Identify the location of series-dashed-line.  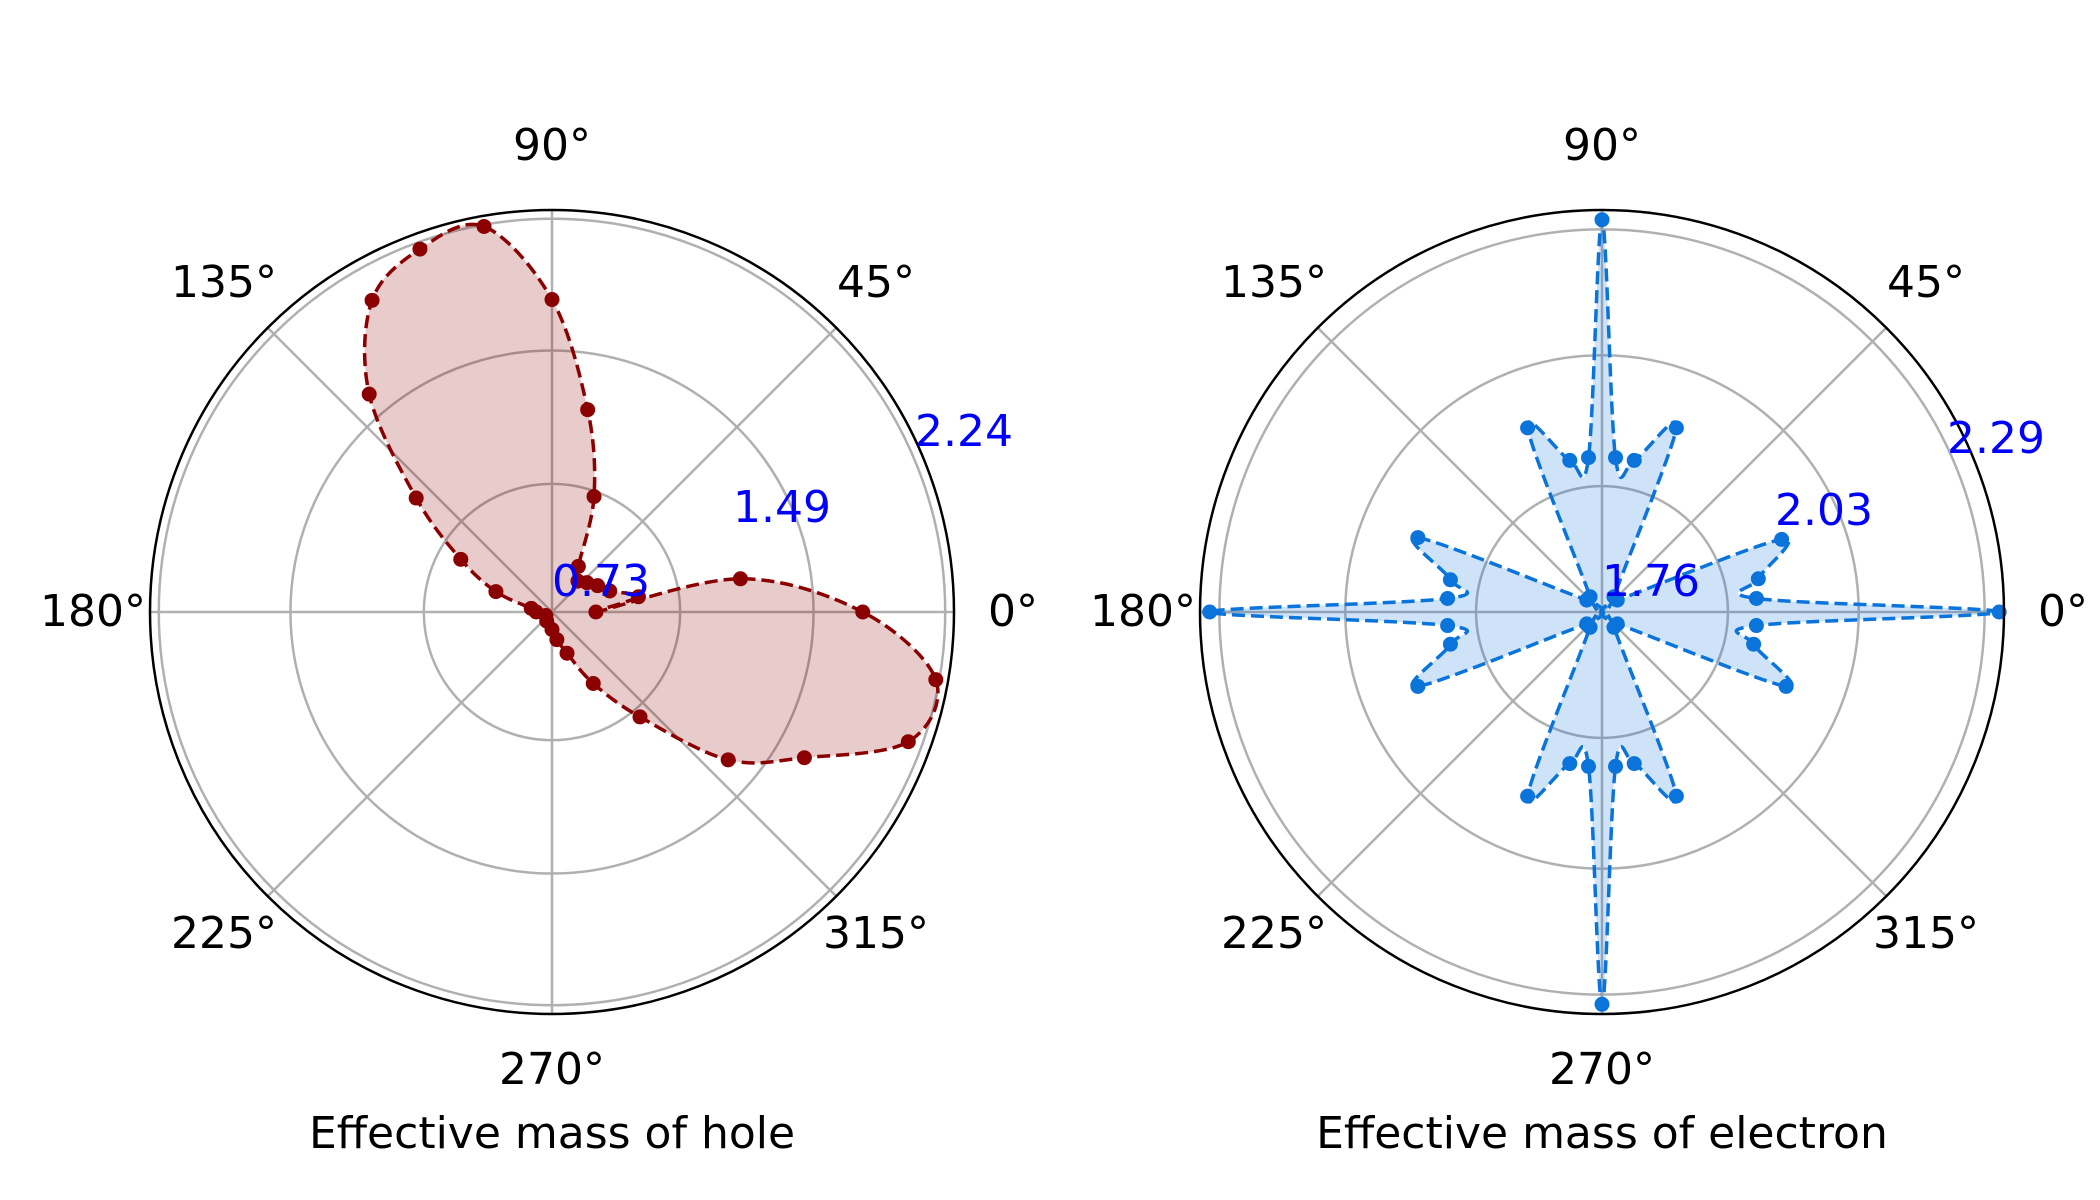
(651, 493).